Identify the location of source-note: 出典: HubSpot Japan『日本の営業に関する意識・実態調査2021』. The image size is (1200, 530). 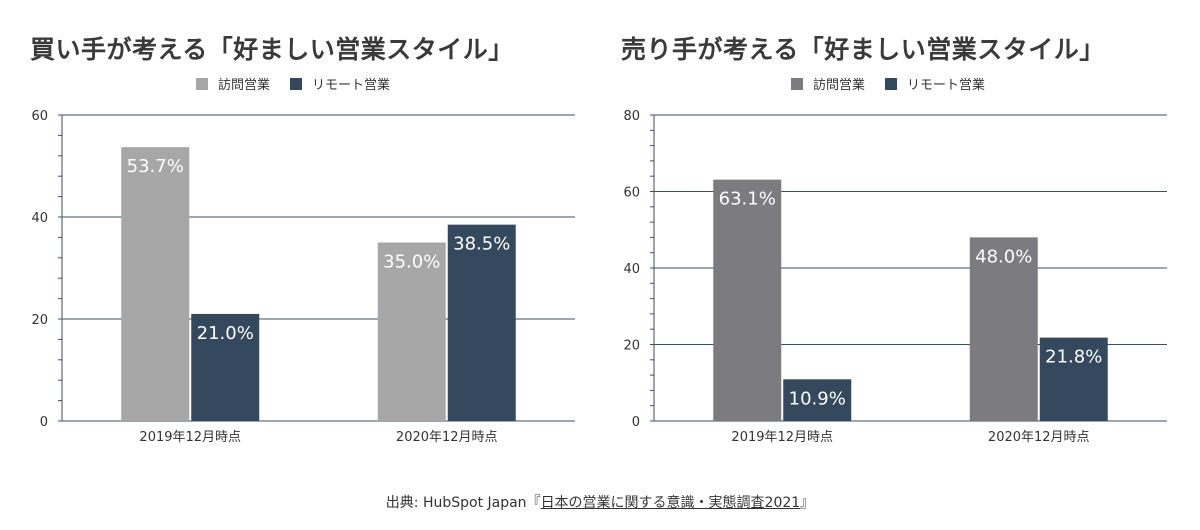
(600, 502).